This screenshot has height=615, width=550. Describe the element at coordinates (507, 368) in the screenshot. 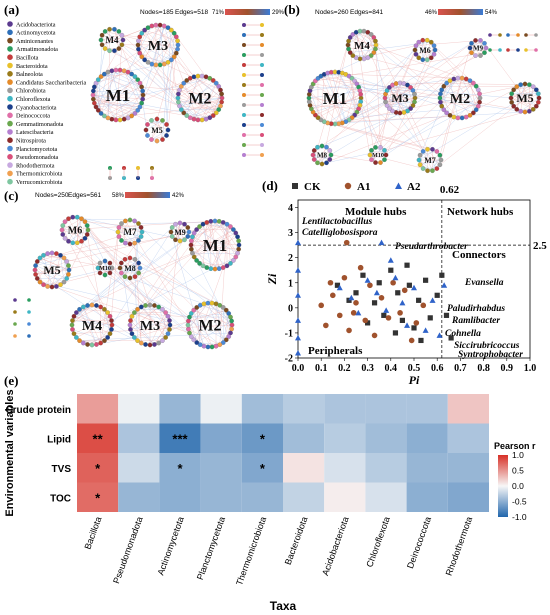

I see `x-tick-label: 0.9` at that location.